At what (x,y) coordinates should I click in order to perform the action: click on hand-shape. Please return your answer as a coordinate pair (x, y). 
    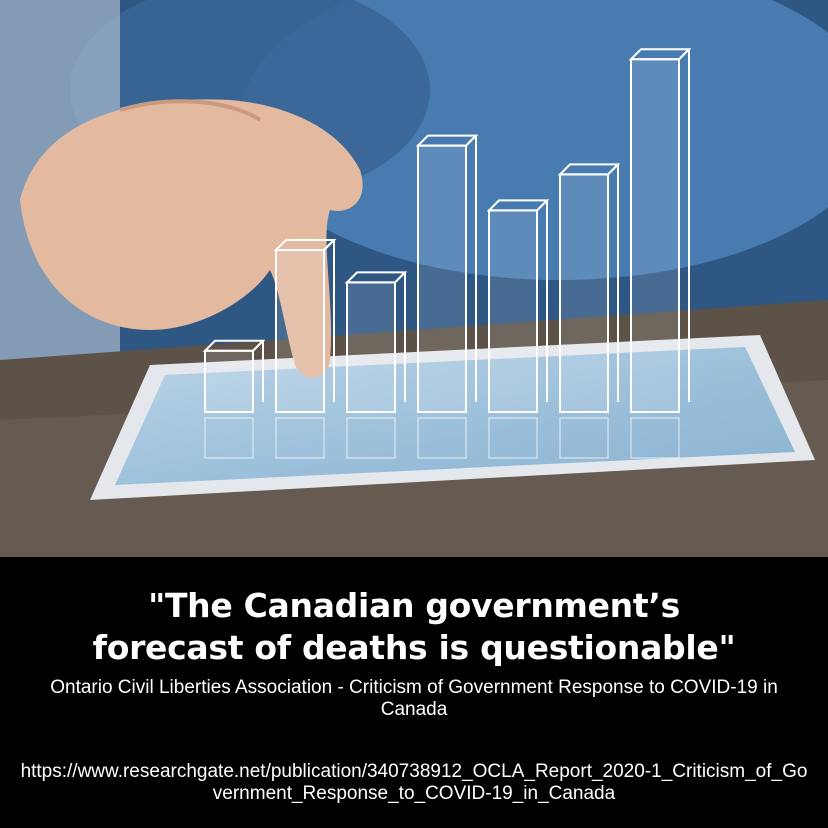
    Looking at the image, I should click on (191, 238).